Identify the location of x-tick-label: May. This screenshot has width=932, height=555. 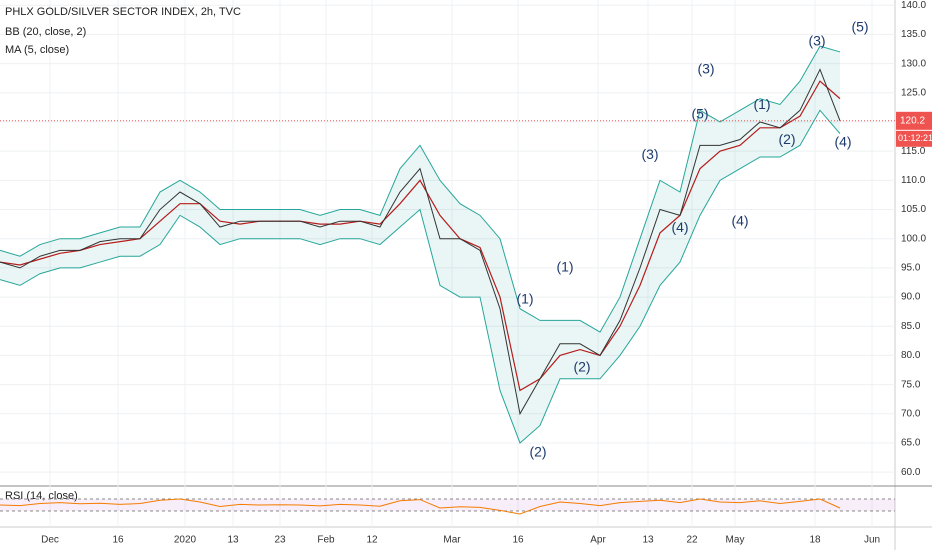
(735, 540).